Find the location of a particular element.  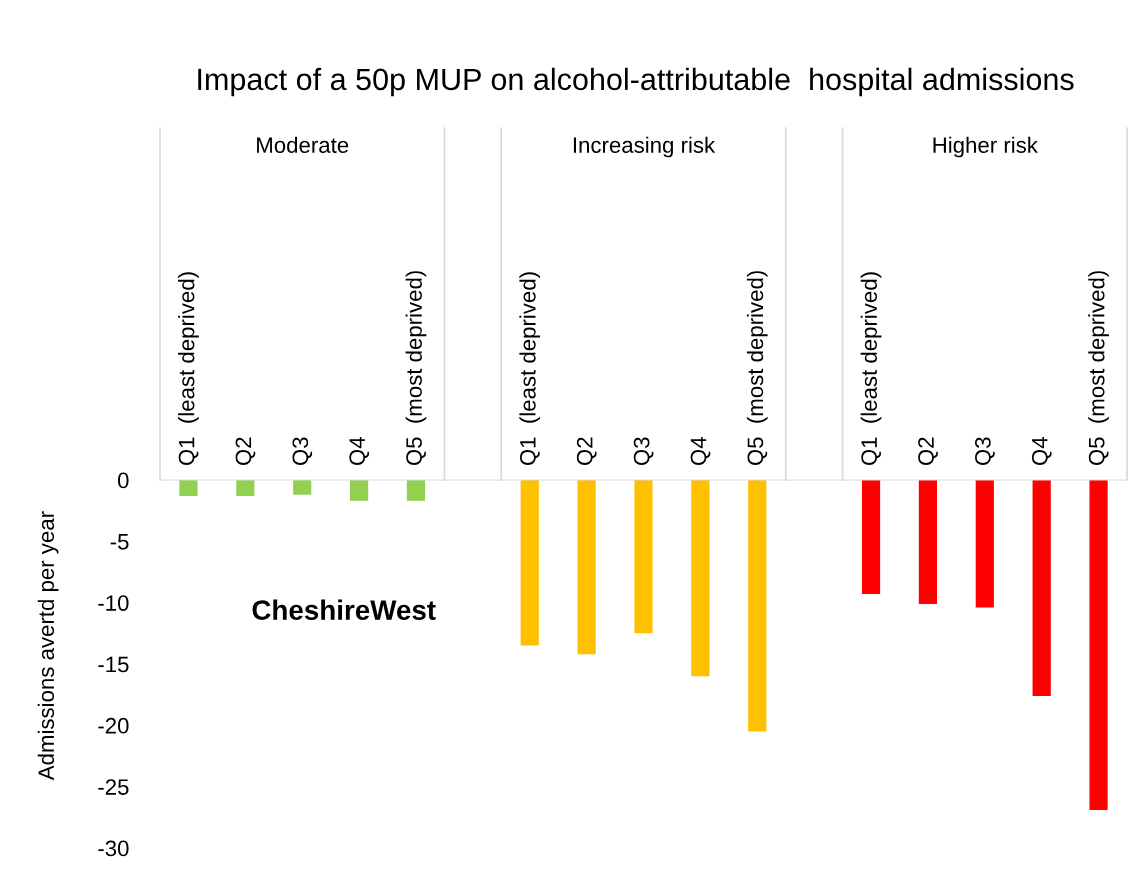

y-tick-label: -15 is located at coordinates (113, 664).